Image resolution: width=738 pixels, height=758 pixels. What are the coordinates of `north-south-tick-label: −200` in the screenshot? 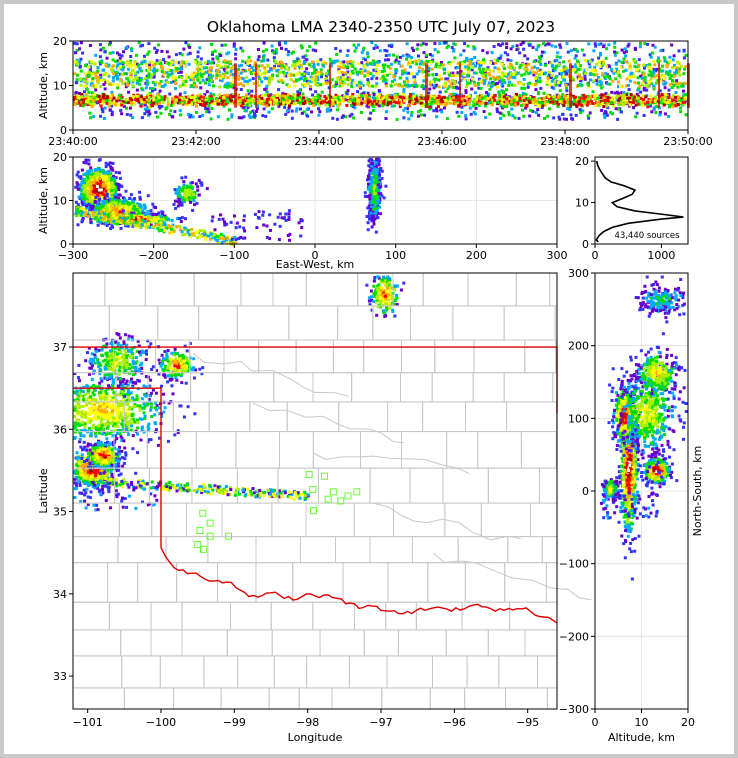 It's located at (574, 636).